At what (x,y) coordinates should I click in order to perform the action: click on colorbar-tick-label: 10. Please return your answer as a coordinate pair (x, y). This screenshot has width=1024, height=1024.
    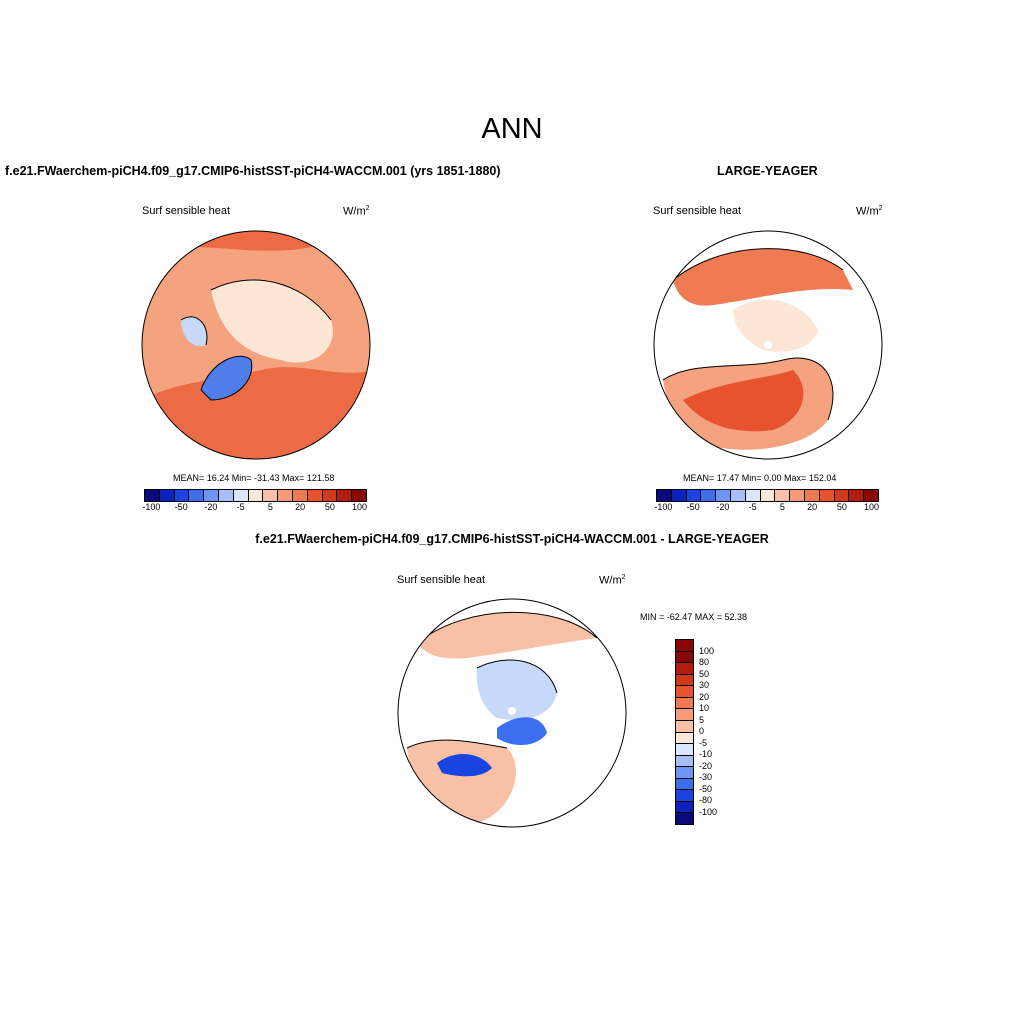
    Looking at the image, I should click on (704, 708).